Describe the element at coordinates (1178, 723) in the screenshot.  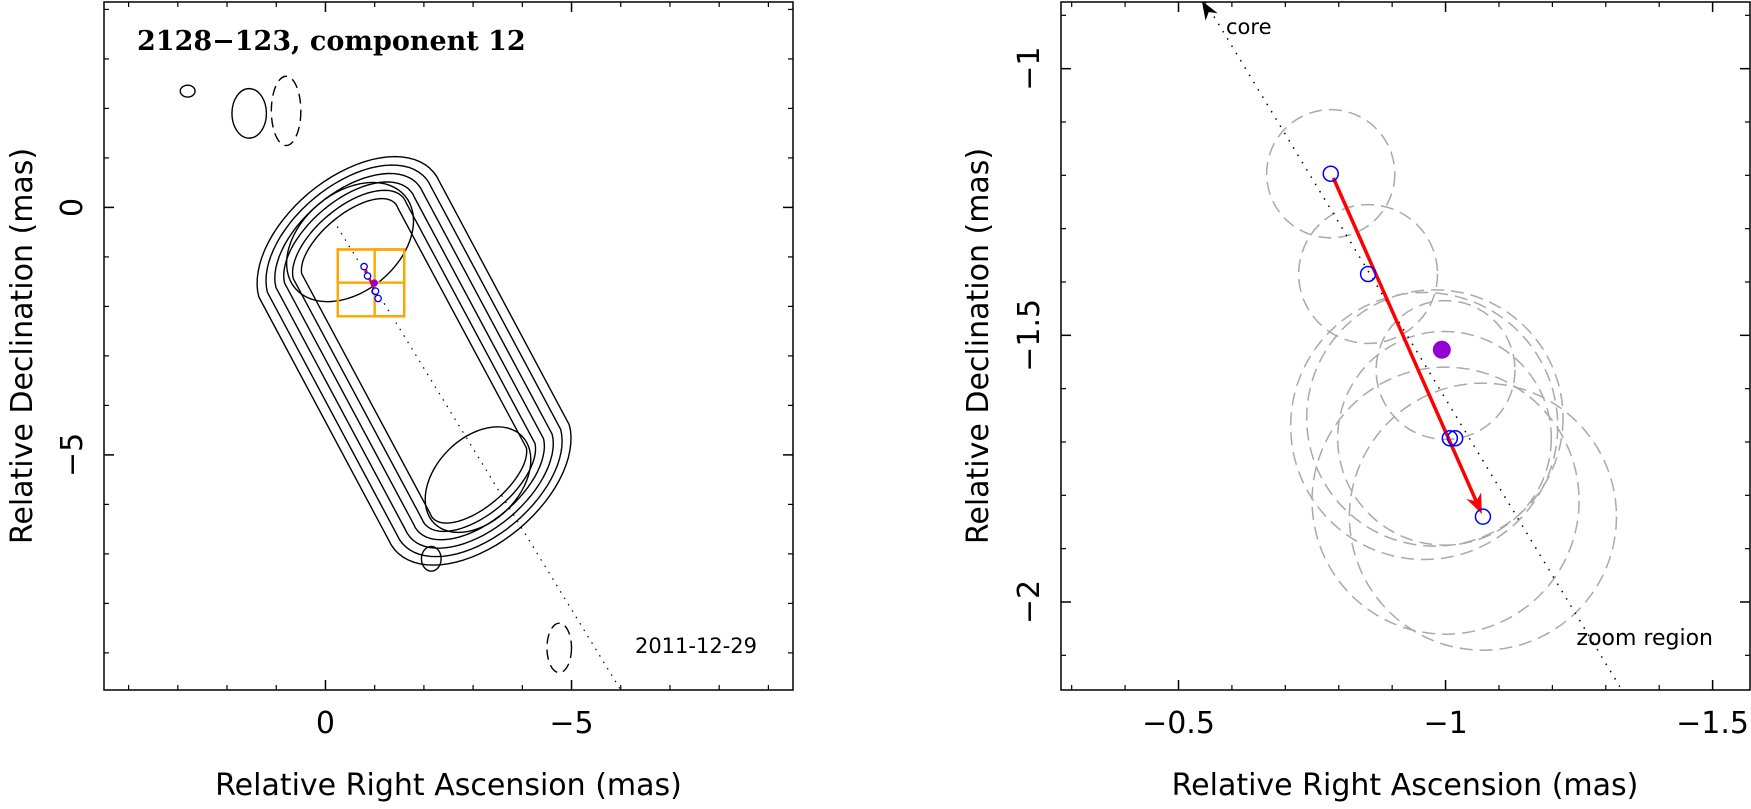
I see `right-x-tick-label: −0.5` at that location.